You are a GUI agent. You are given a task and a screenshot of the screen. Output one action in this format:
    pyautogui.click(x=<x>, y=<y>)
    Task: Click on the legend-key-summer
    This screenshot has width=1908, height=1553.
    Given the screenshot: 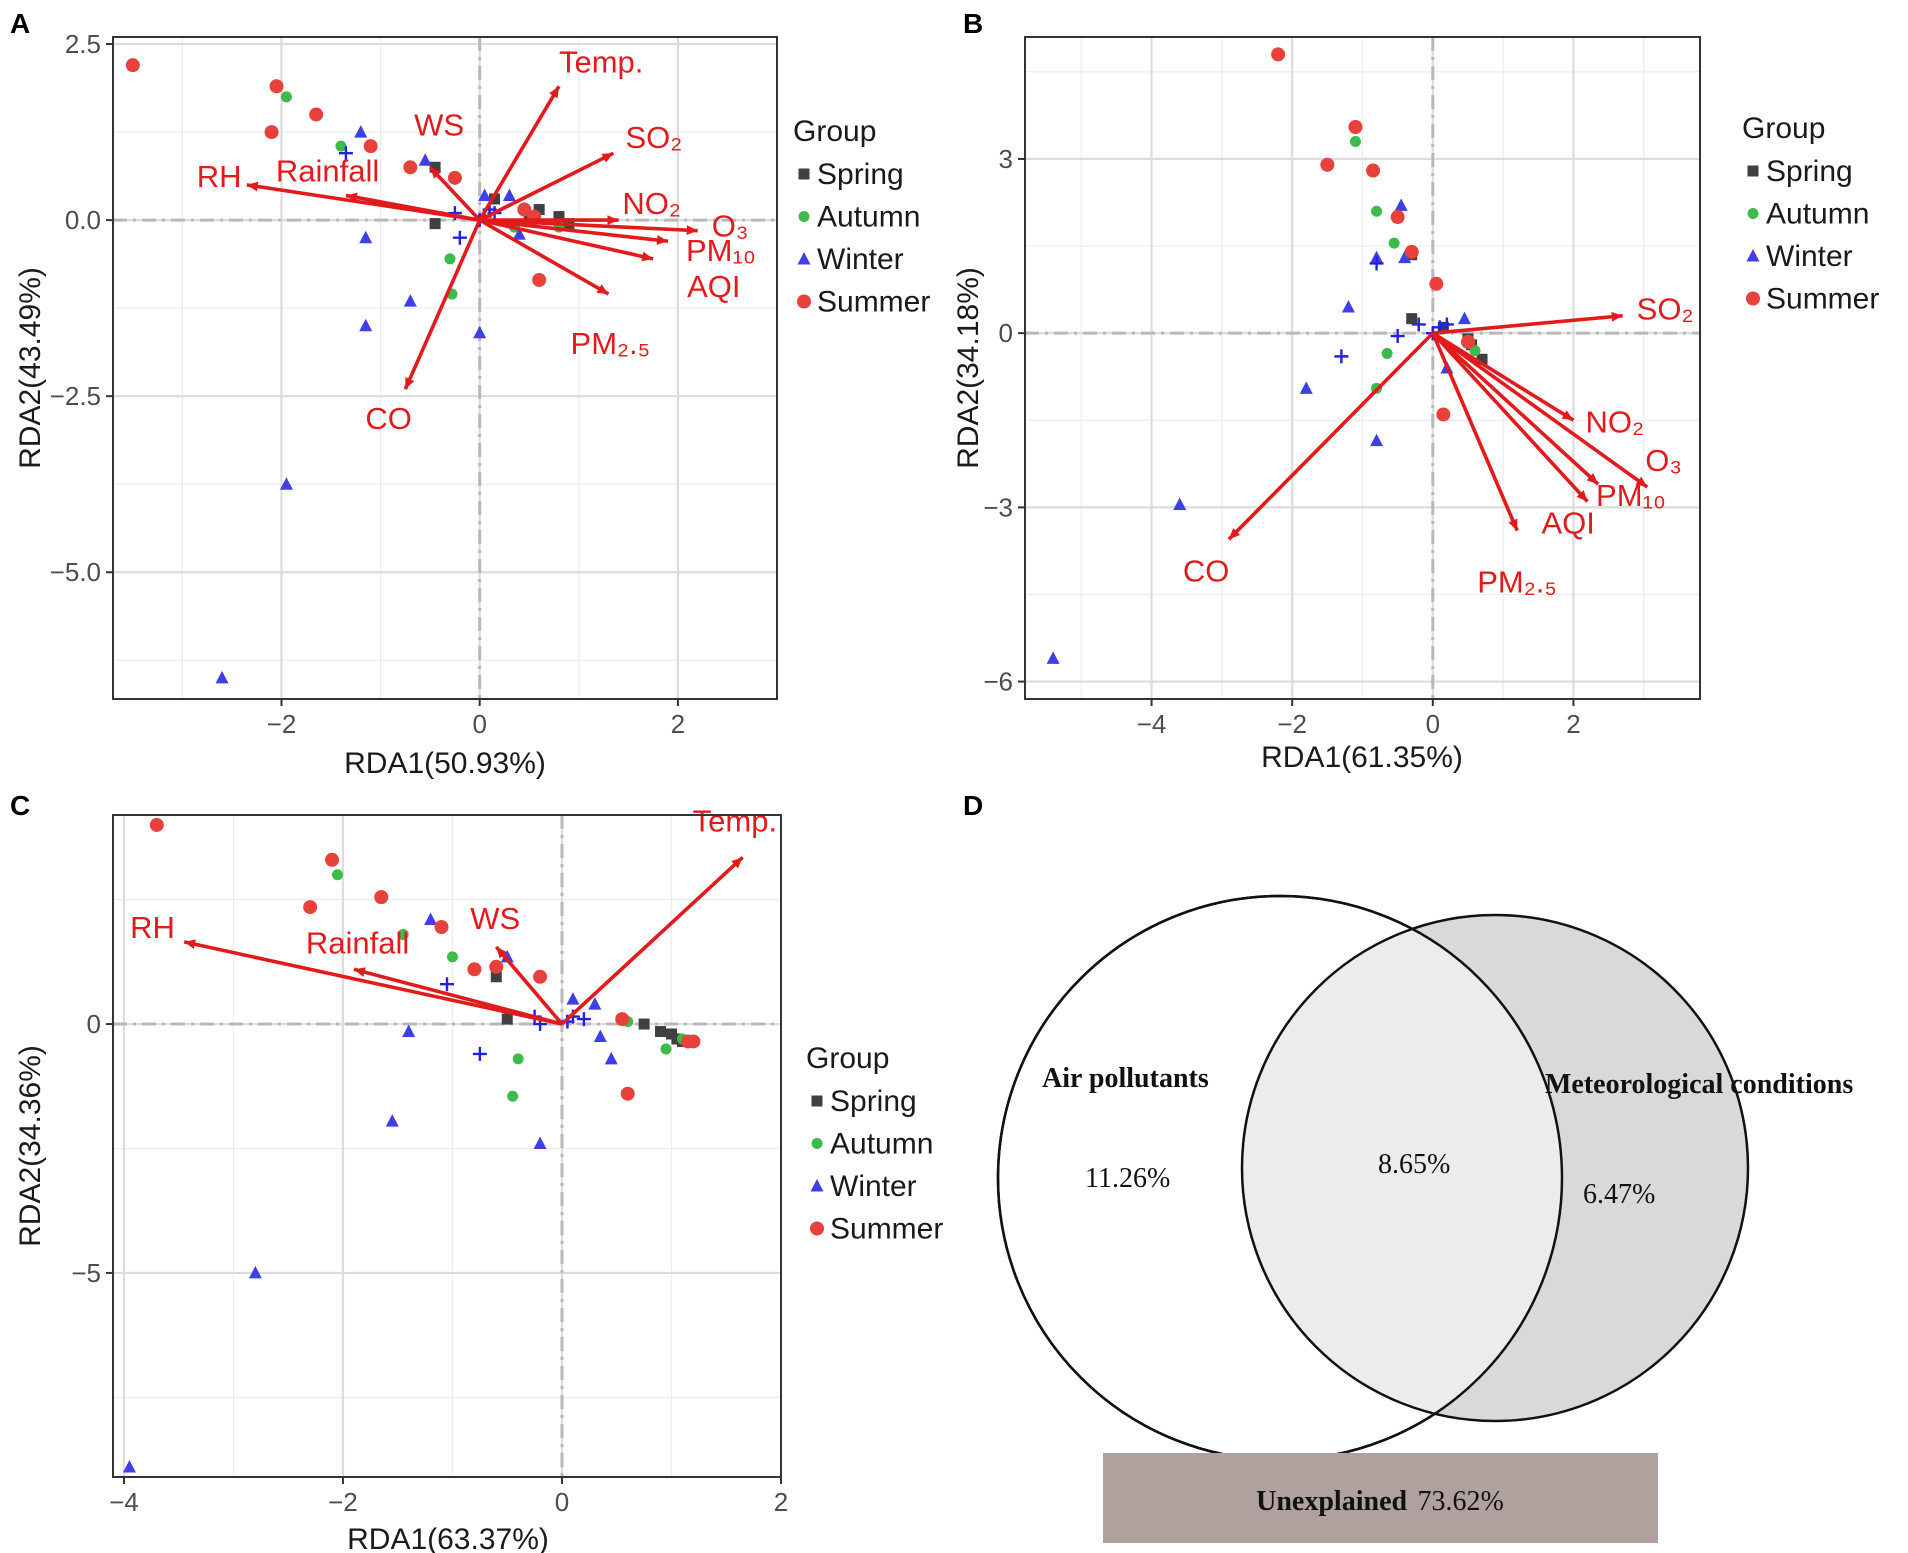 What is the action you would take?
    pyautogui.click(x=817, y=1228)
    